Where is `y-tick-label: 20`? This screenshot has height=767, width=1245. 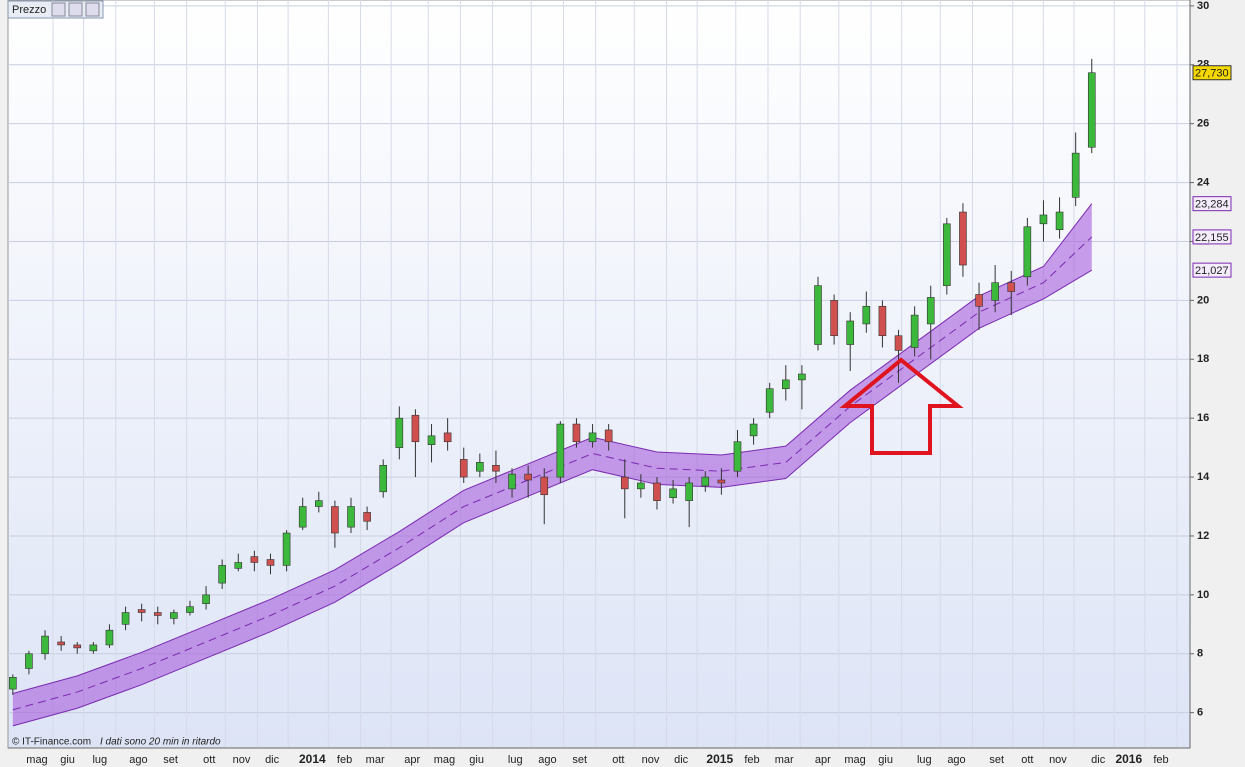
y-tick-label: 20 is located at coordinates (1203, 300).